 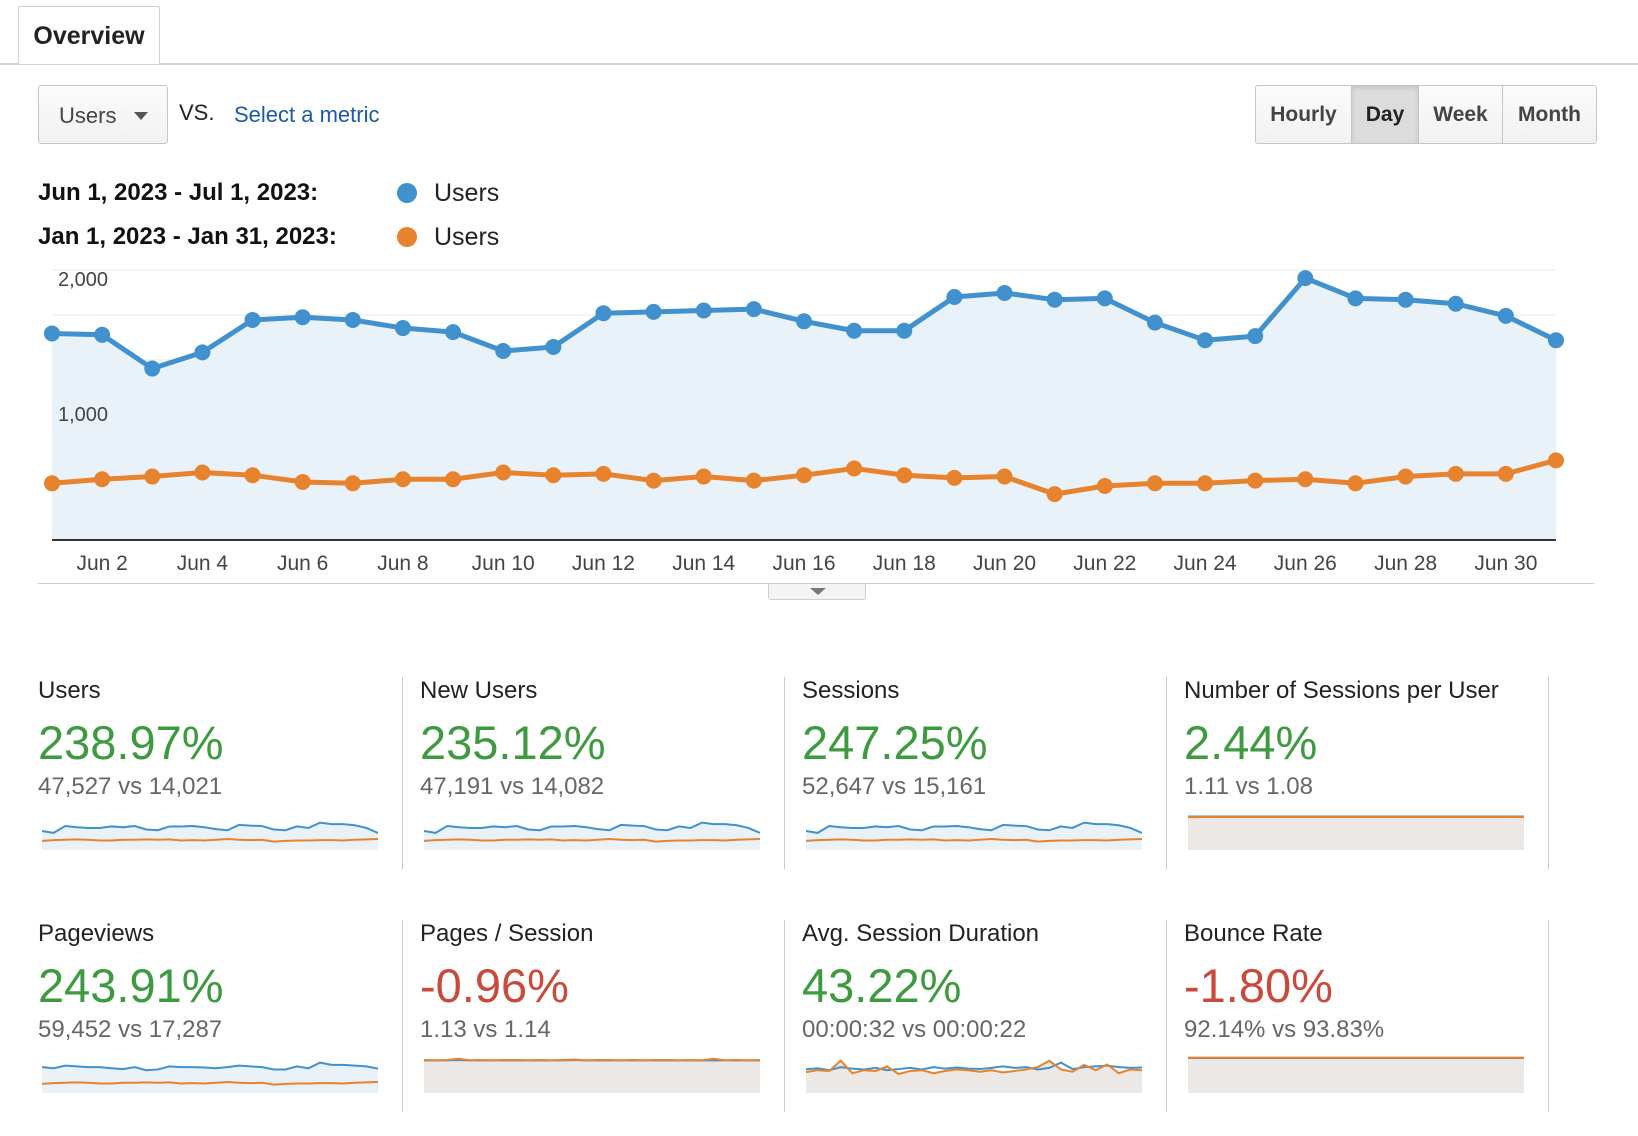 What do you see at coordinates (467, 193) in the screenshot?
I see `legend-metric-current: Users` at bounding box center [467, 193].